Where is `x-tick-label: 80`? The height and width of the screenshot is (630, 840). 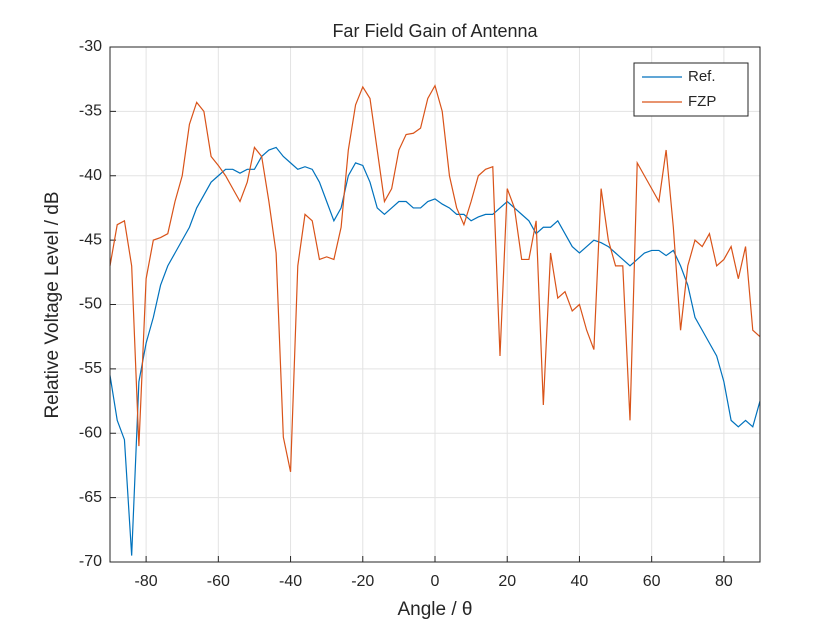 x-tick-label: 80 is located at coordinates (724, 581).